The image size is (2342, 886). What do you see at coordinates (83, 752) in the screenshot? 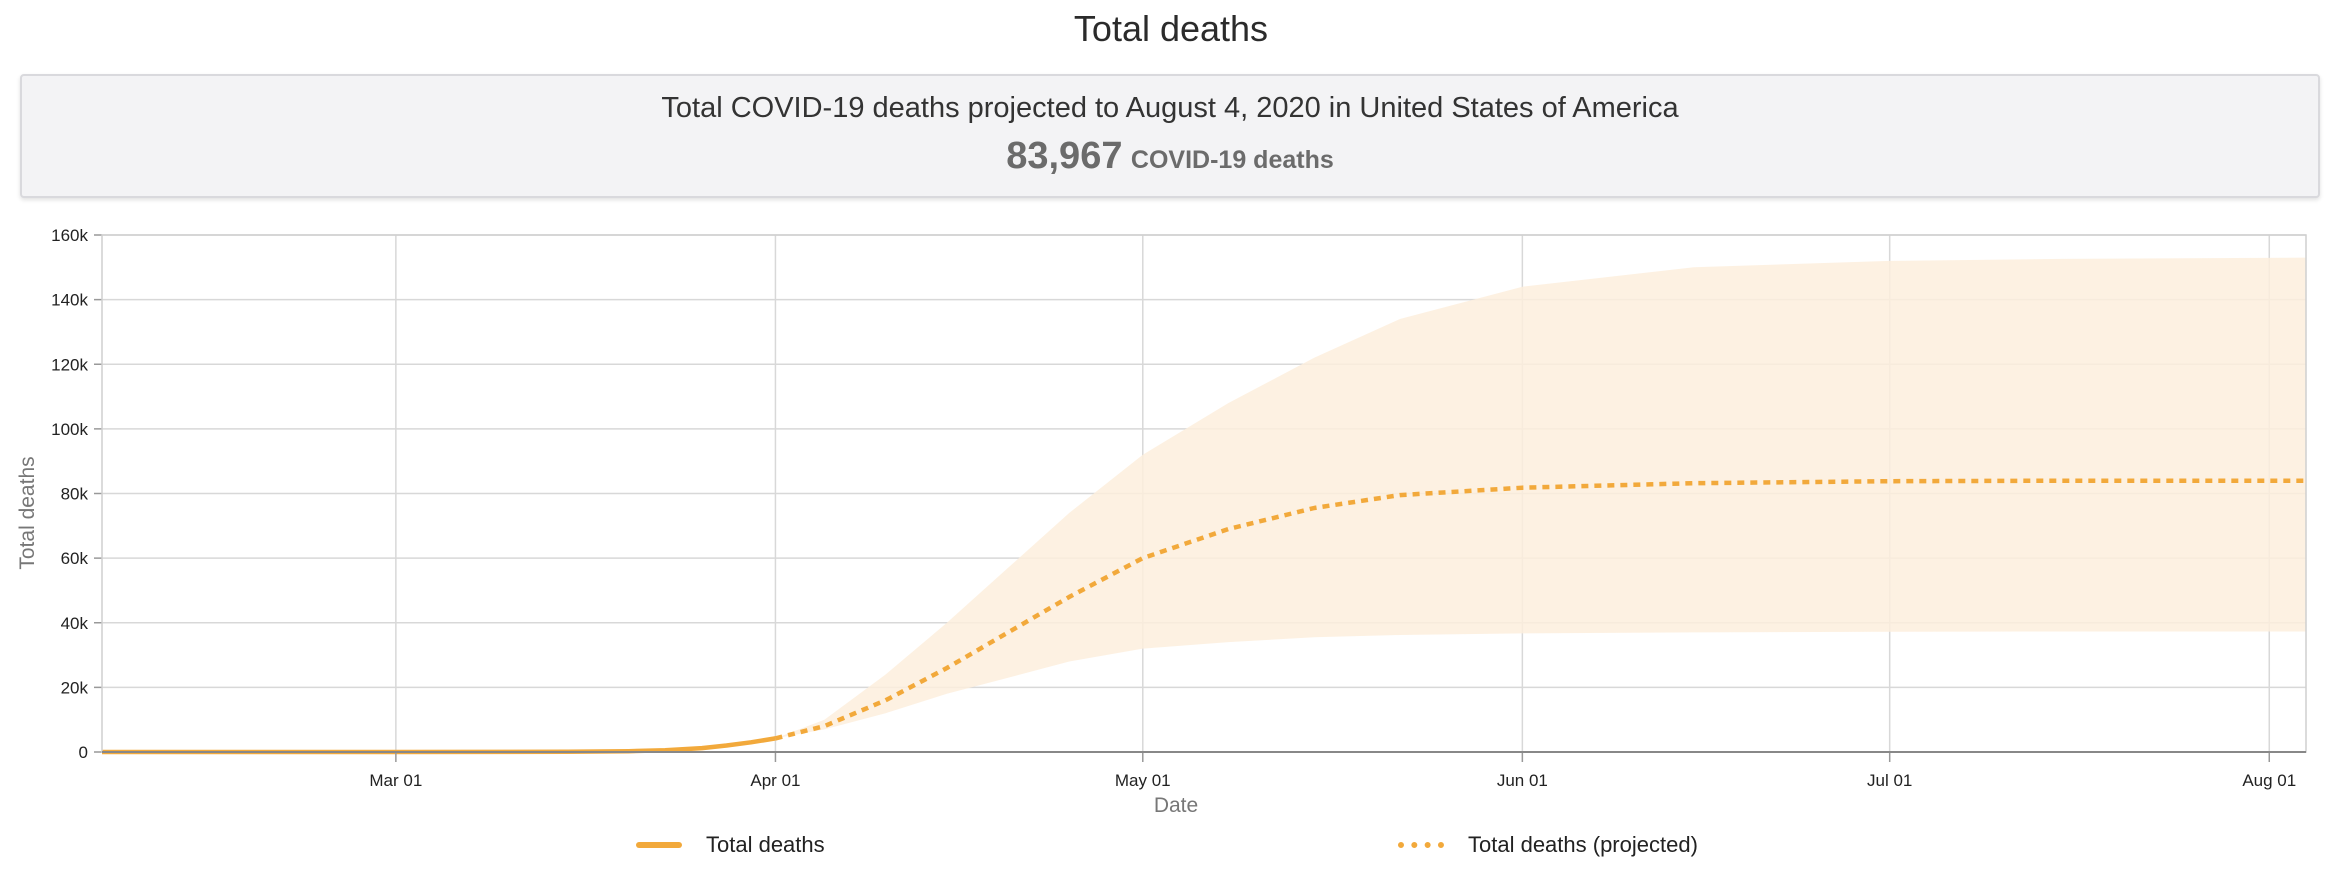
I see `y-tick-label: 0` at bounding box center [83, 752].